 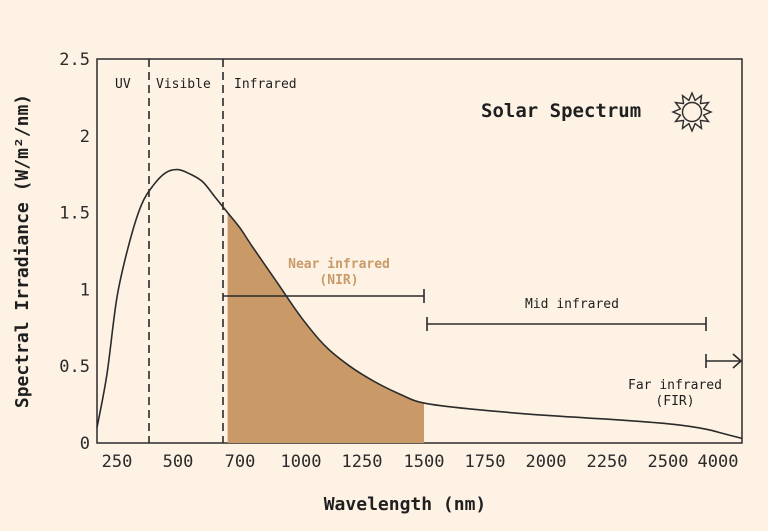 What do you see at coordinates (240, 462) in the screenshot?
I see `x-tick-label: 700` at bounding box center [240, 462].